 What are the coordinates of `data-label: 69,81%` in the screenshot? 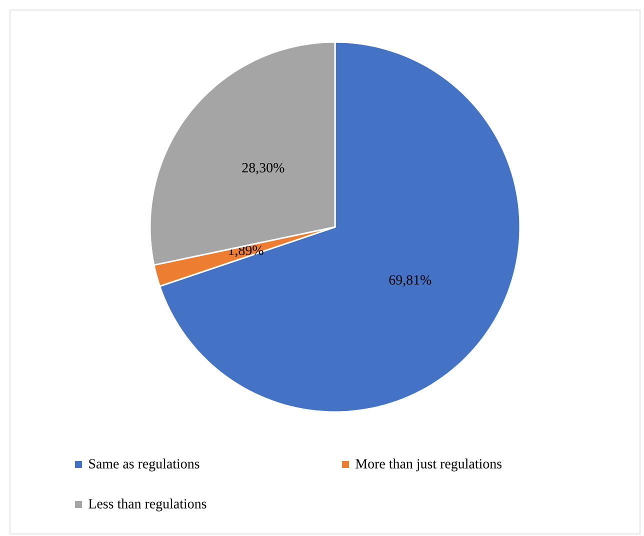 It's located at (410, 281).